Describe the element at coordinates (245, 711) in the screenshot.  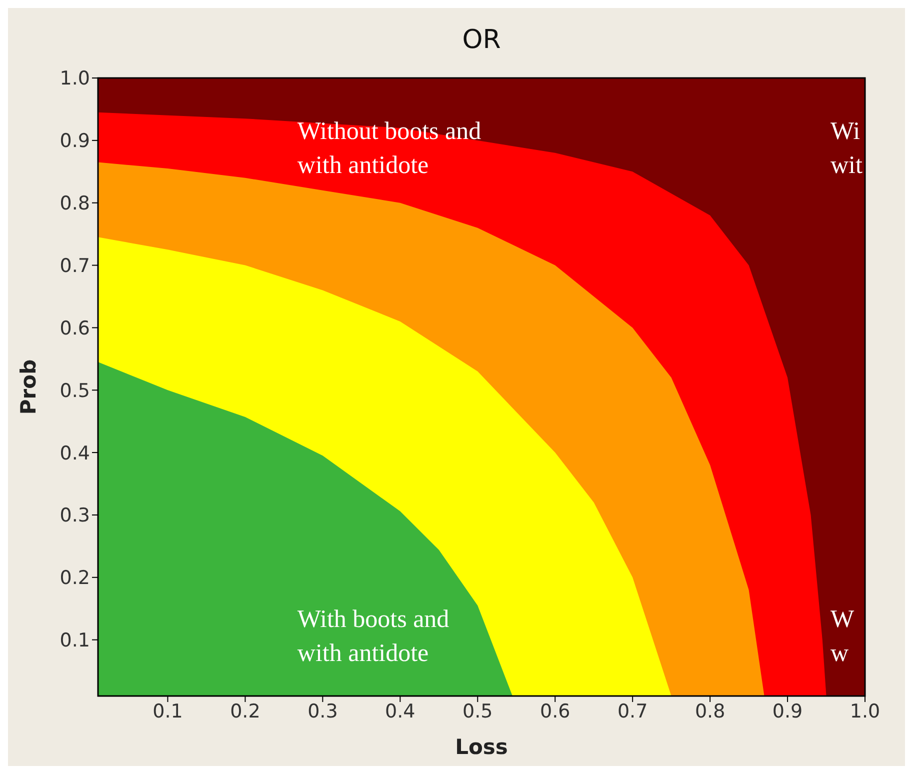
I see `x-tick-label: 0.2` at that location.